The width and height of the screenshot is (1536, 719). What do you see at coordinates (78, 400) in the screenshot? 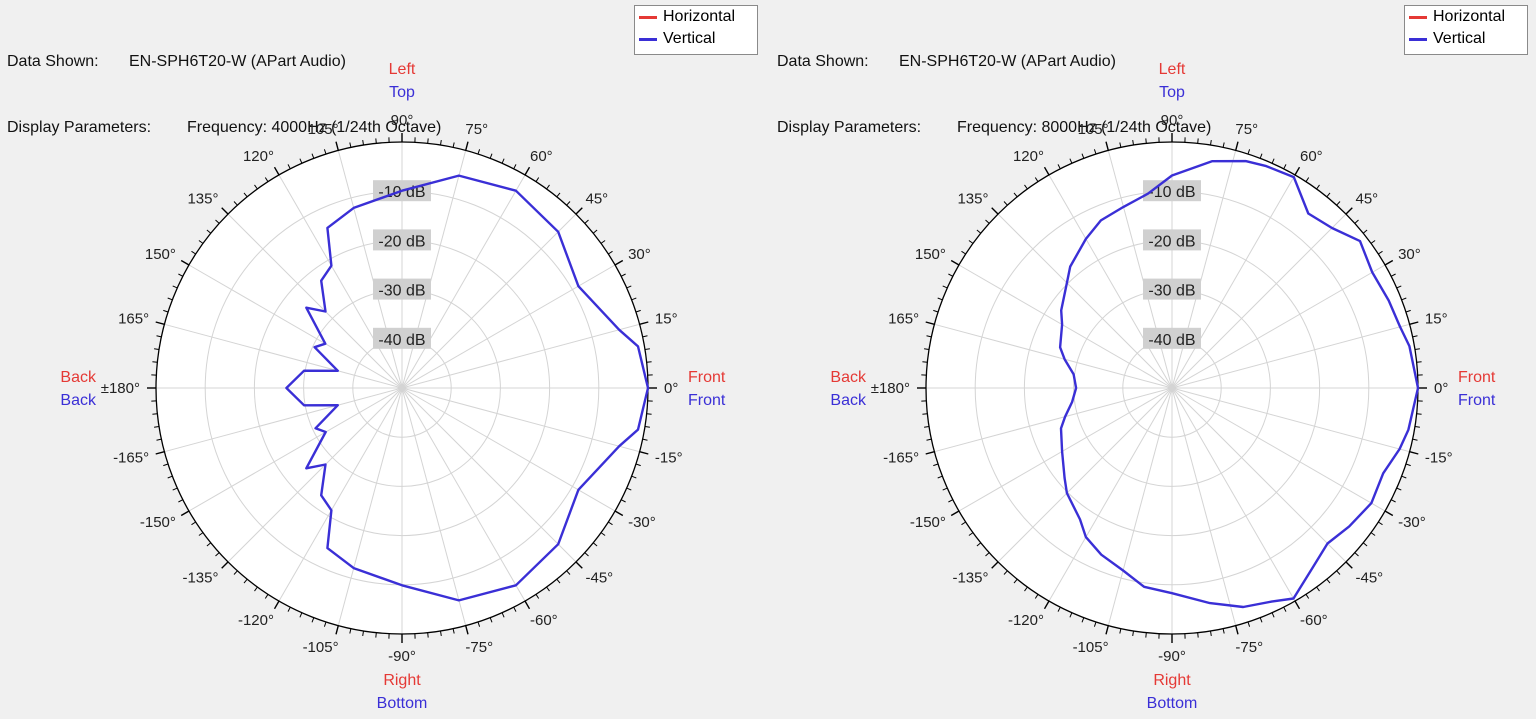
I see `direction-label-back-v: Back` at bounding box center [78, 400].